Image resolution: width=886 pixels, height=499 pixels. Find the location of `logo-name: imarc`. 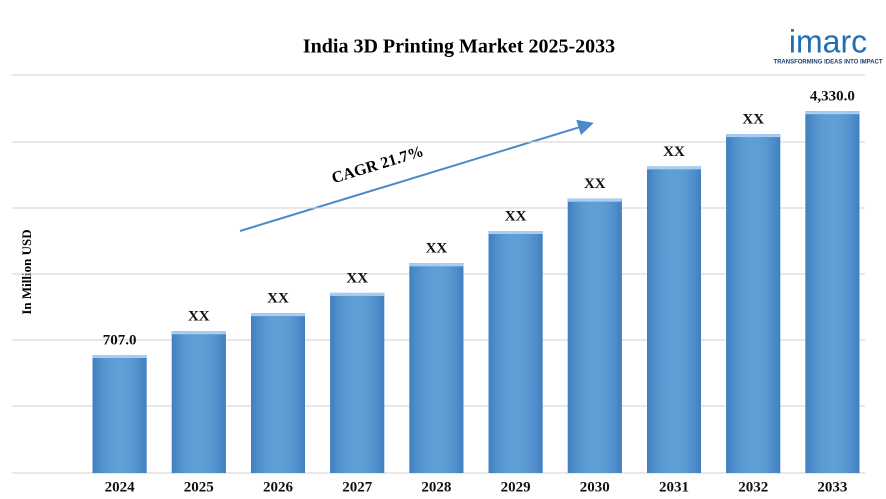

logo-name: imarc is located at coordinates (828, 41).